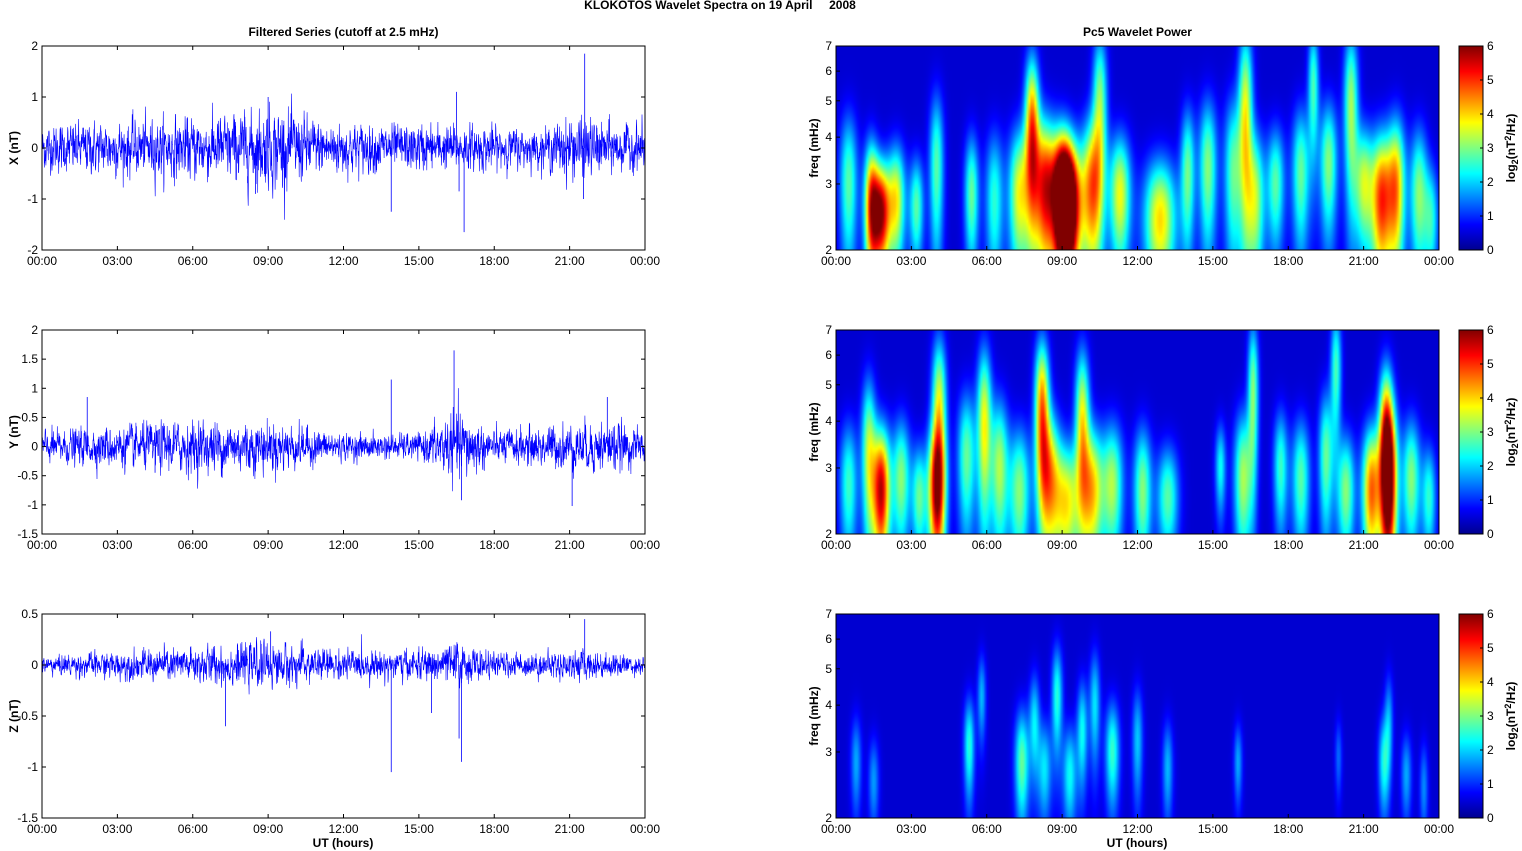  What do you see at coordinates (29, 359) in the screenshot?
I see `y-tick-label: 1.5` at bounding box center [29, 359].